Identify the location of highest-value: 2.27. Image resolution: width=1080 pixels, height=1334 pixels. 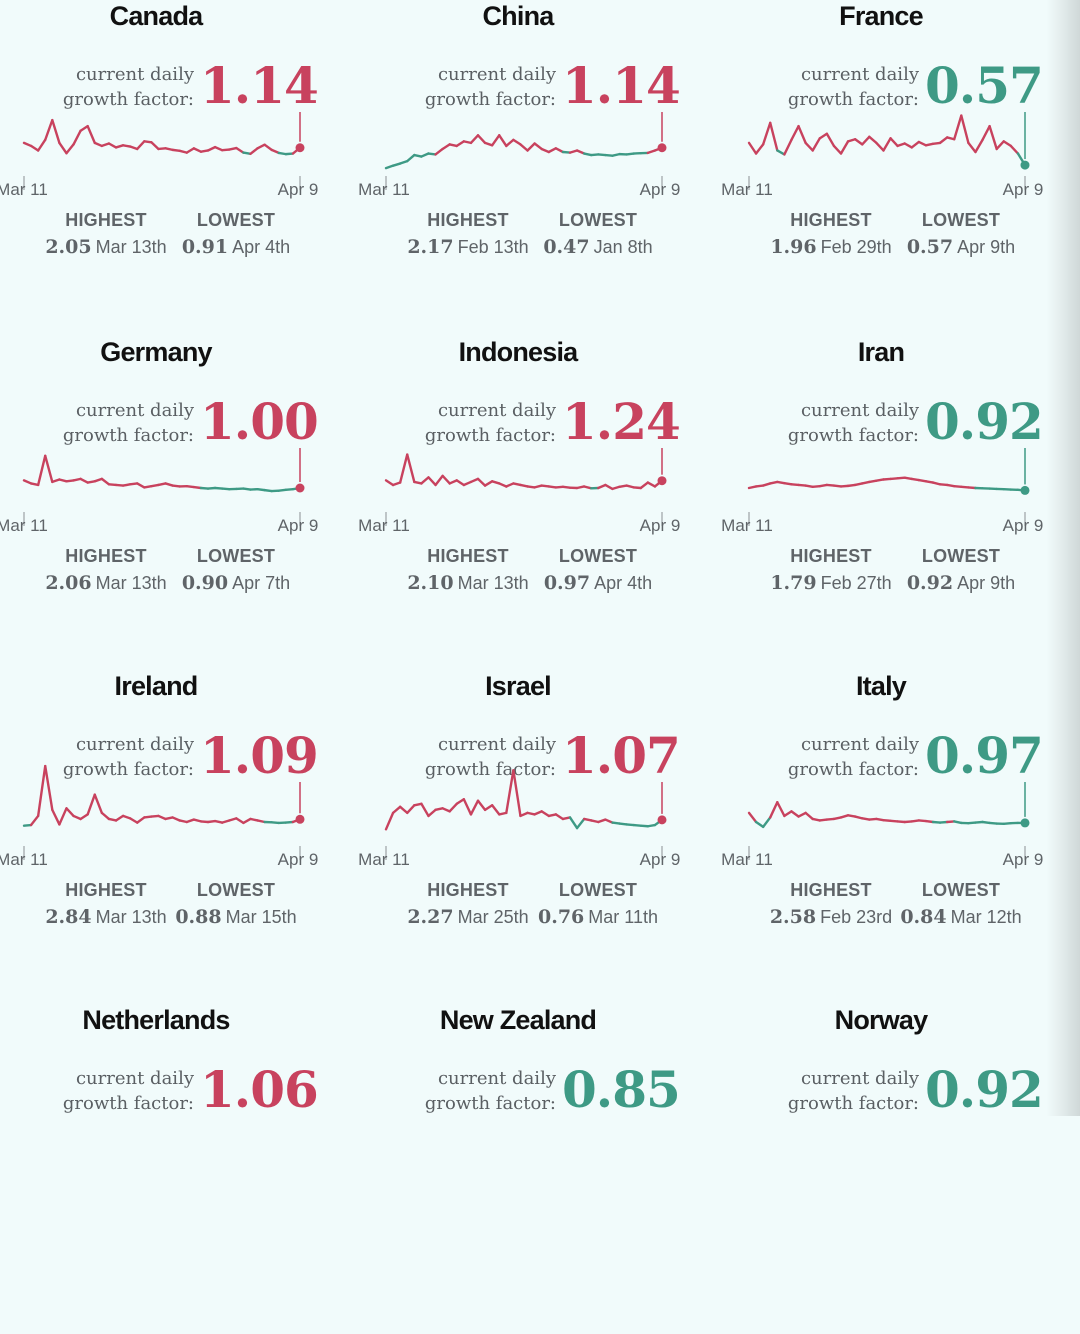
(430, 917).